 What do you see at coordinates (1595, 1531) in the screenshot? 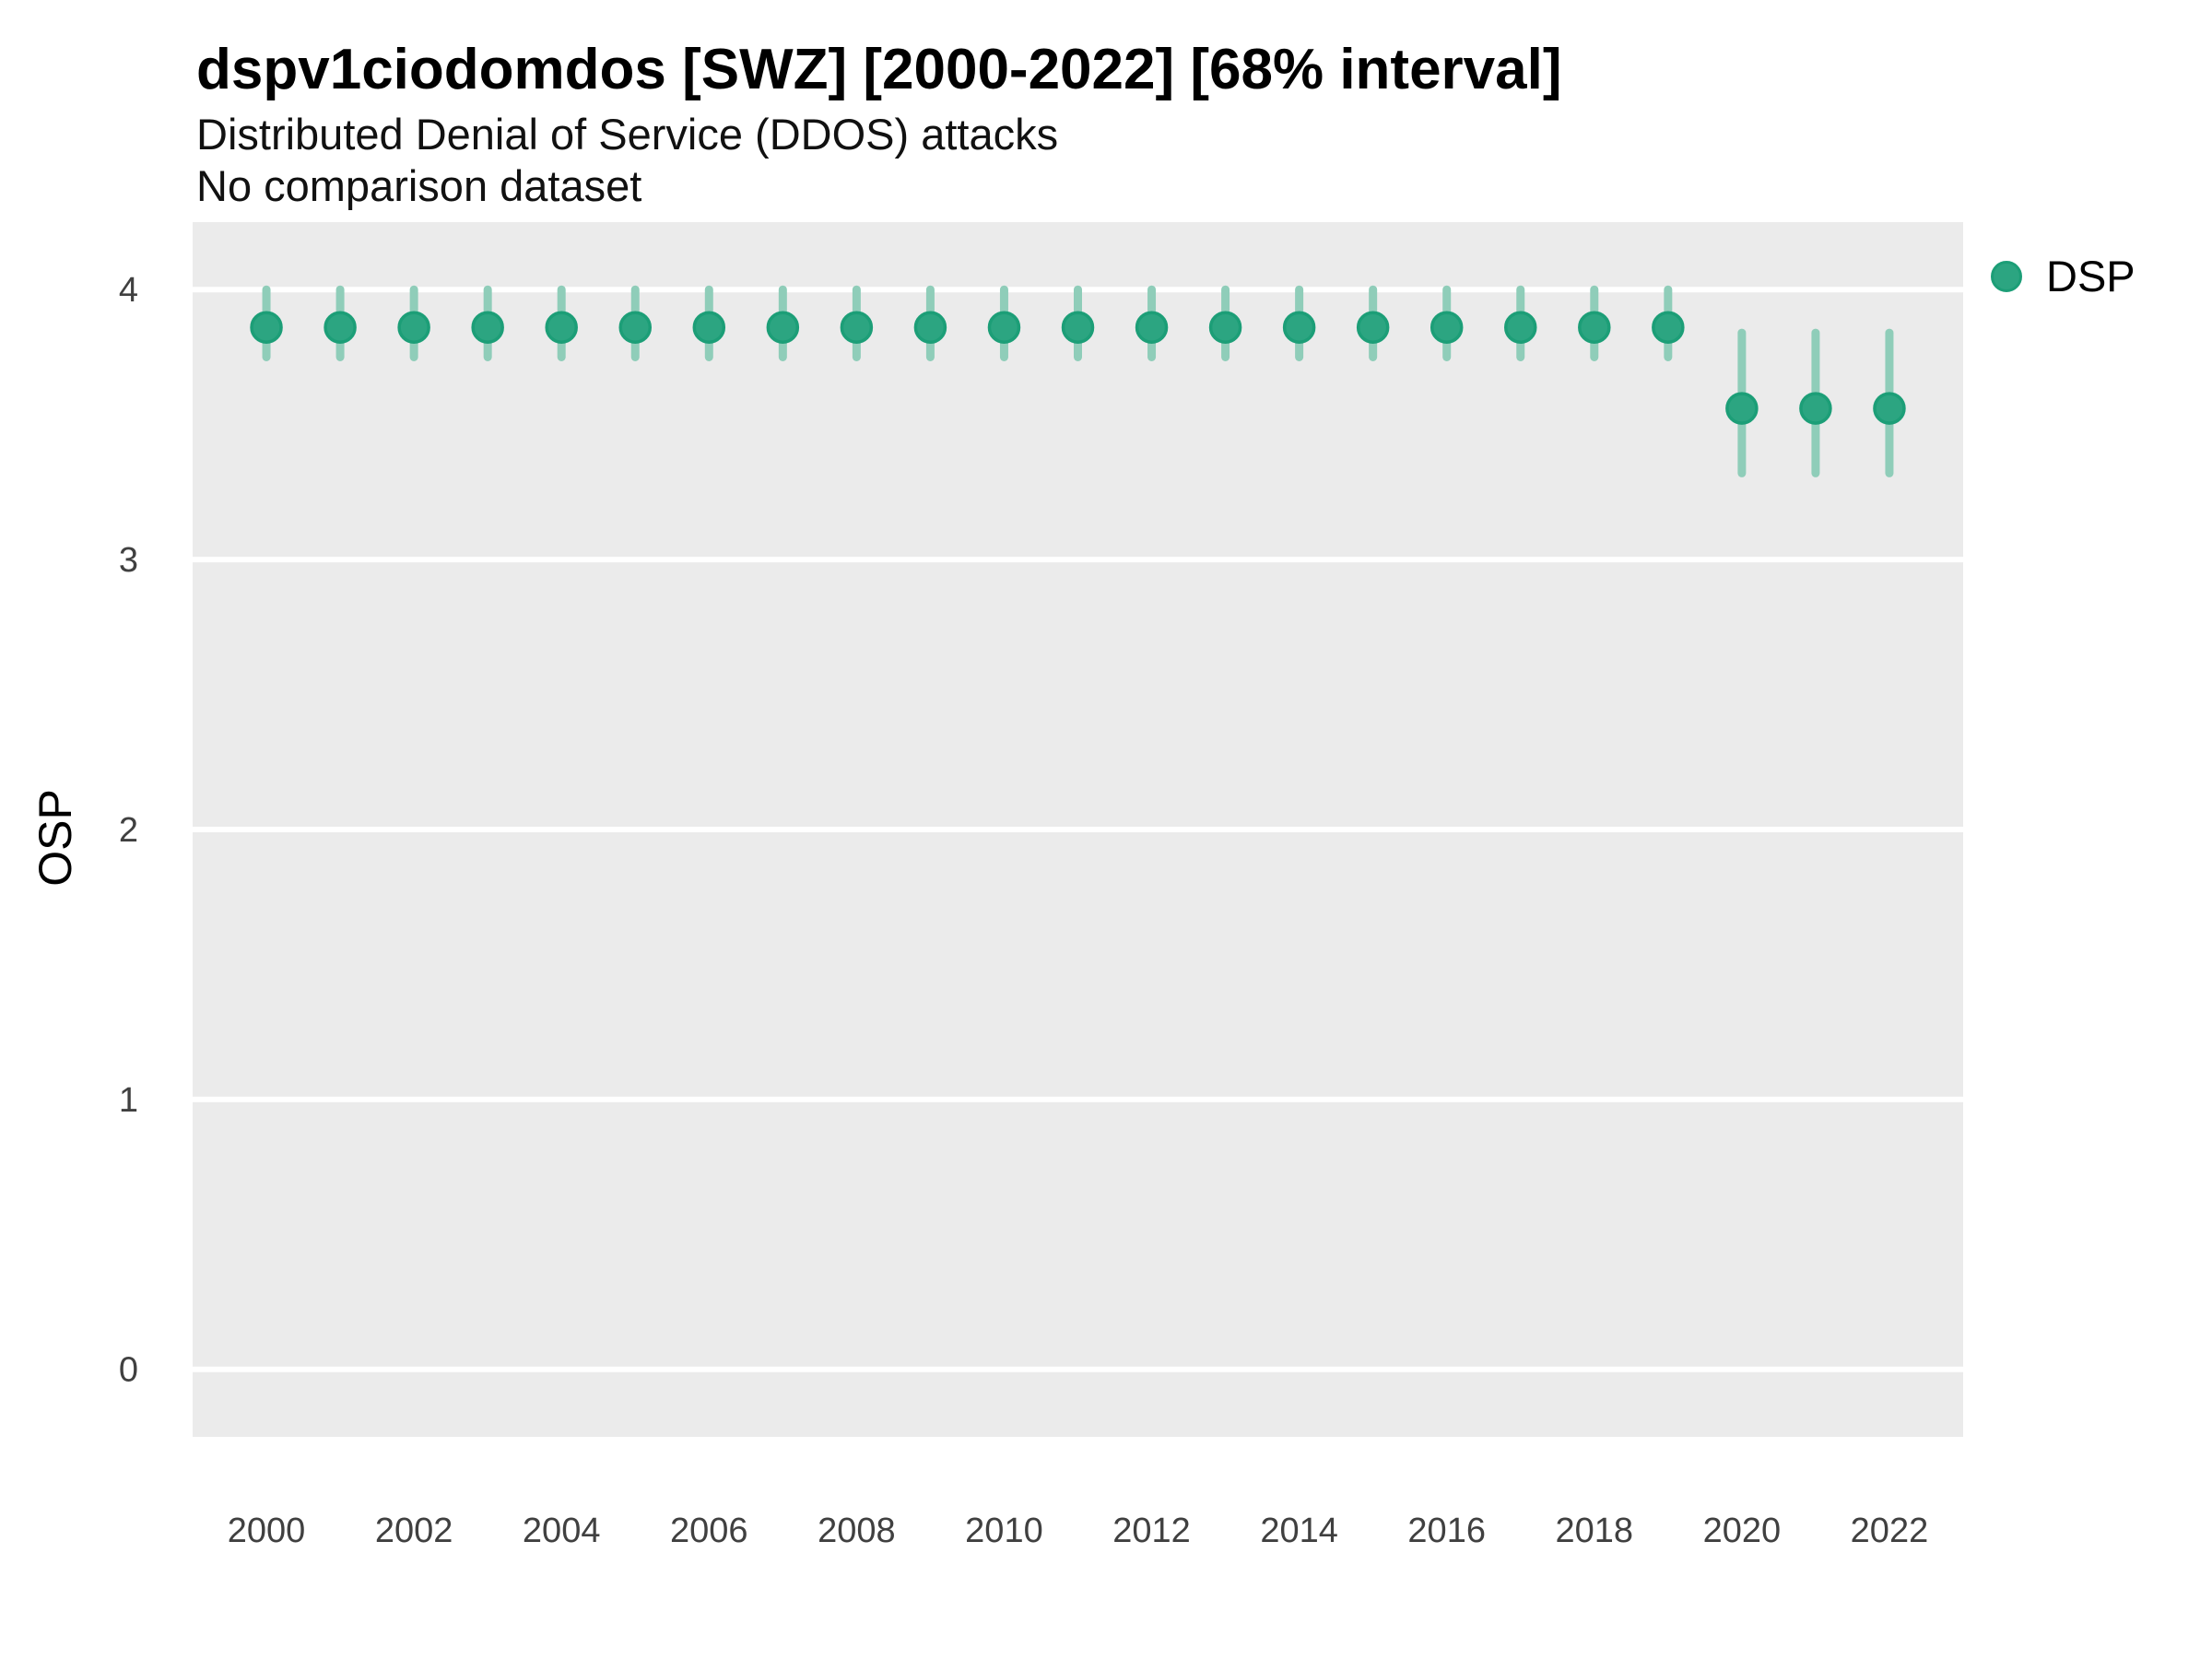
I see `x-tick-label: 2018` at bounding box center [1595, 1531].